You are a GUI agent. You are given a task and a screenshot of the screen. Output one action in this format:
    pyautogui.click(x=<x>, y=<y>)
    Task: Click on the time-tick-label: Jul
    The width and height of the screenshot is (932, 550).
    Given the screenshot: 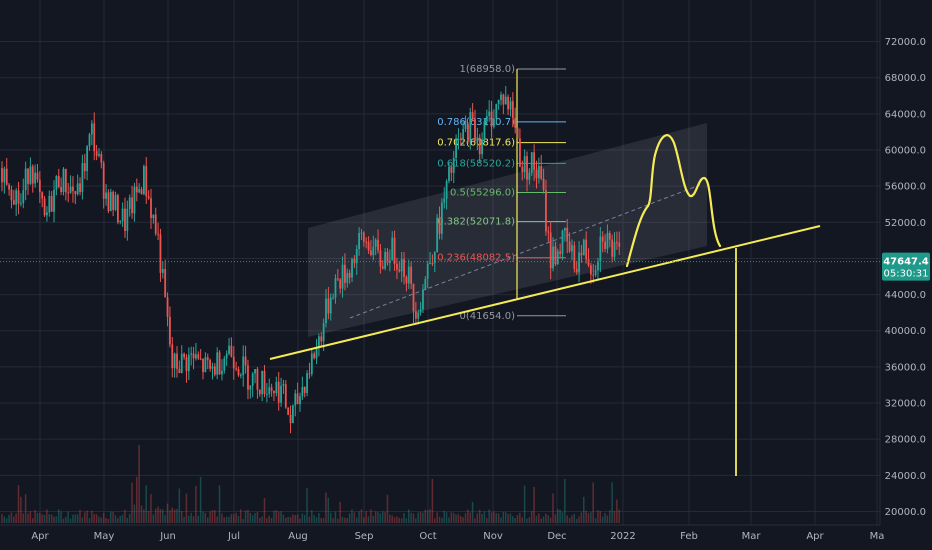 What is the action you would take?
    pyautogui.click(x=233, y=536)
    